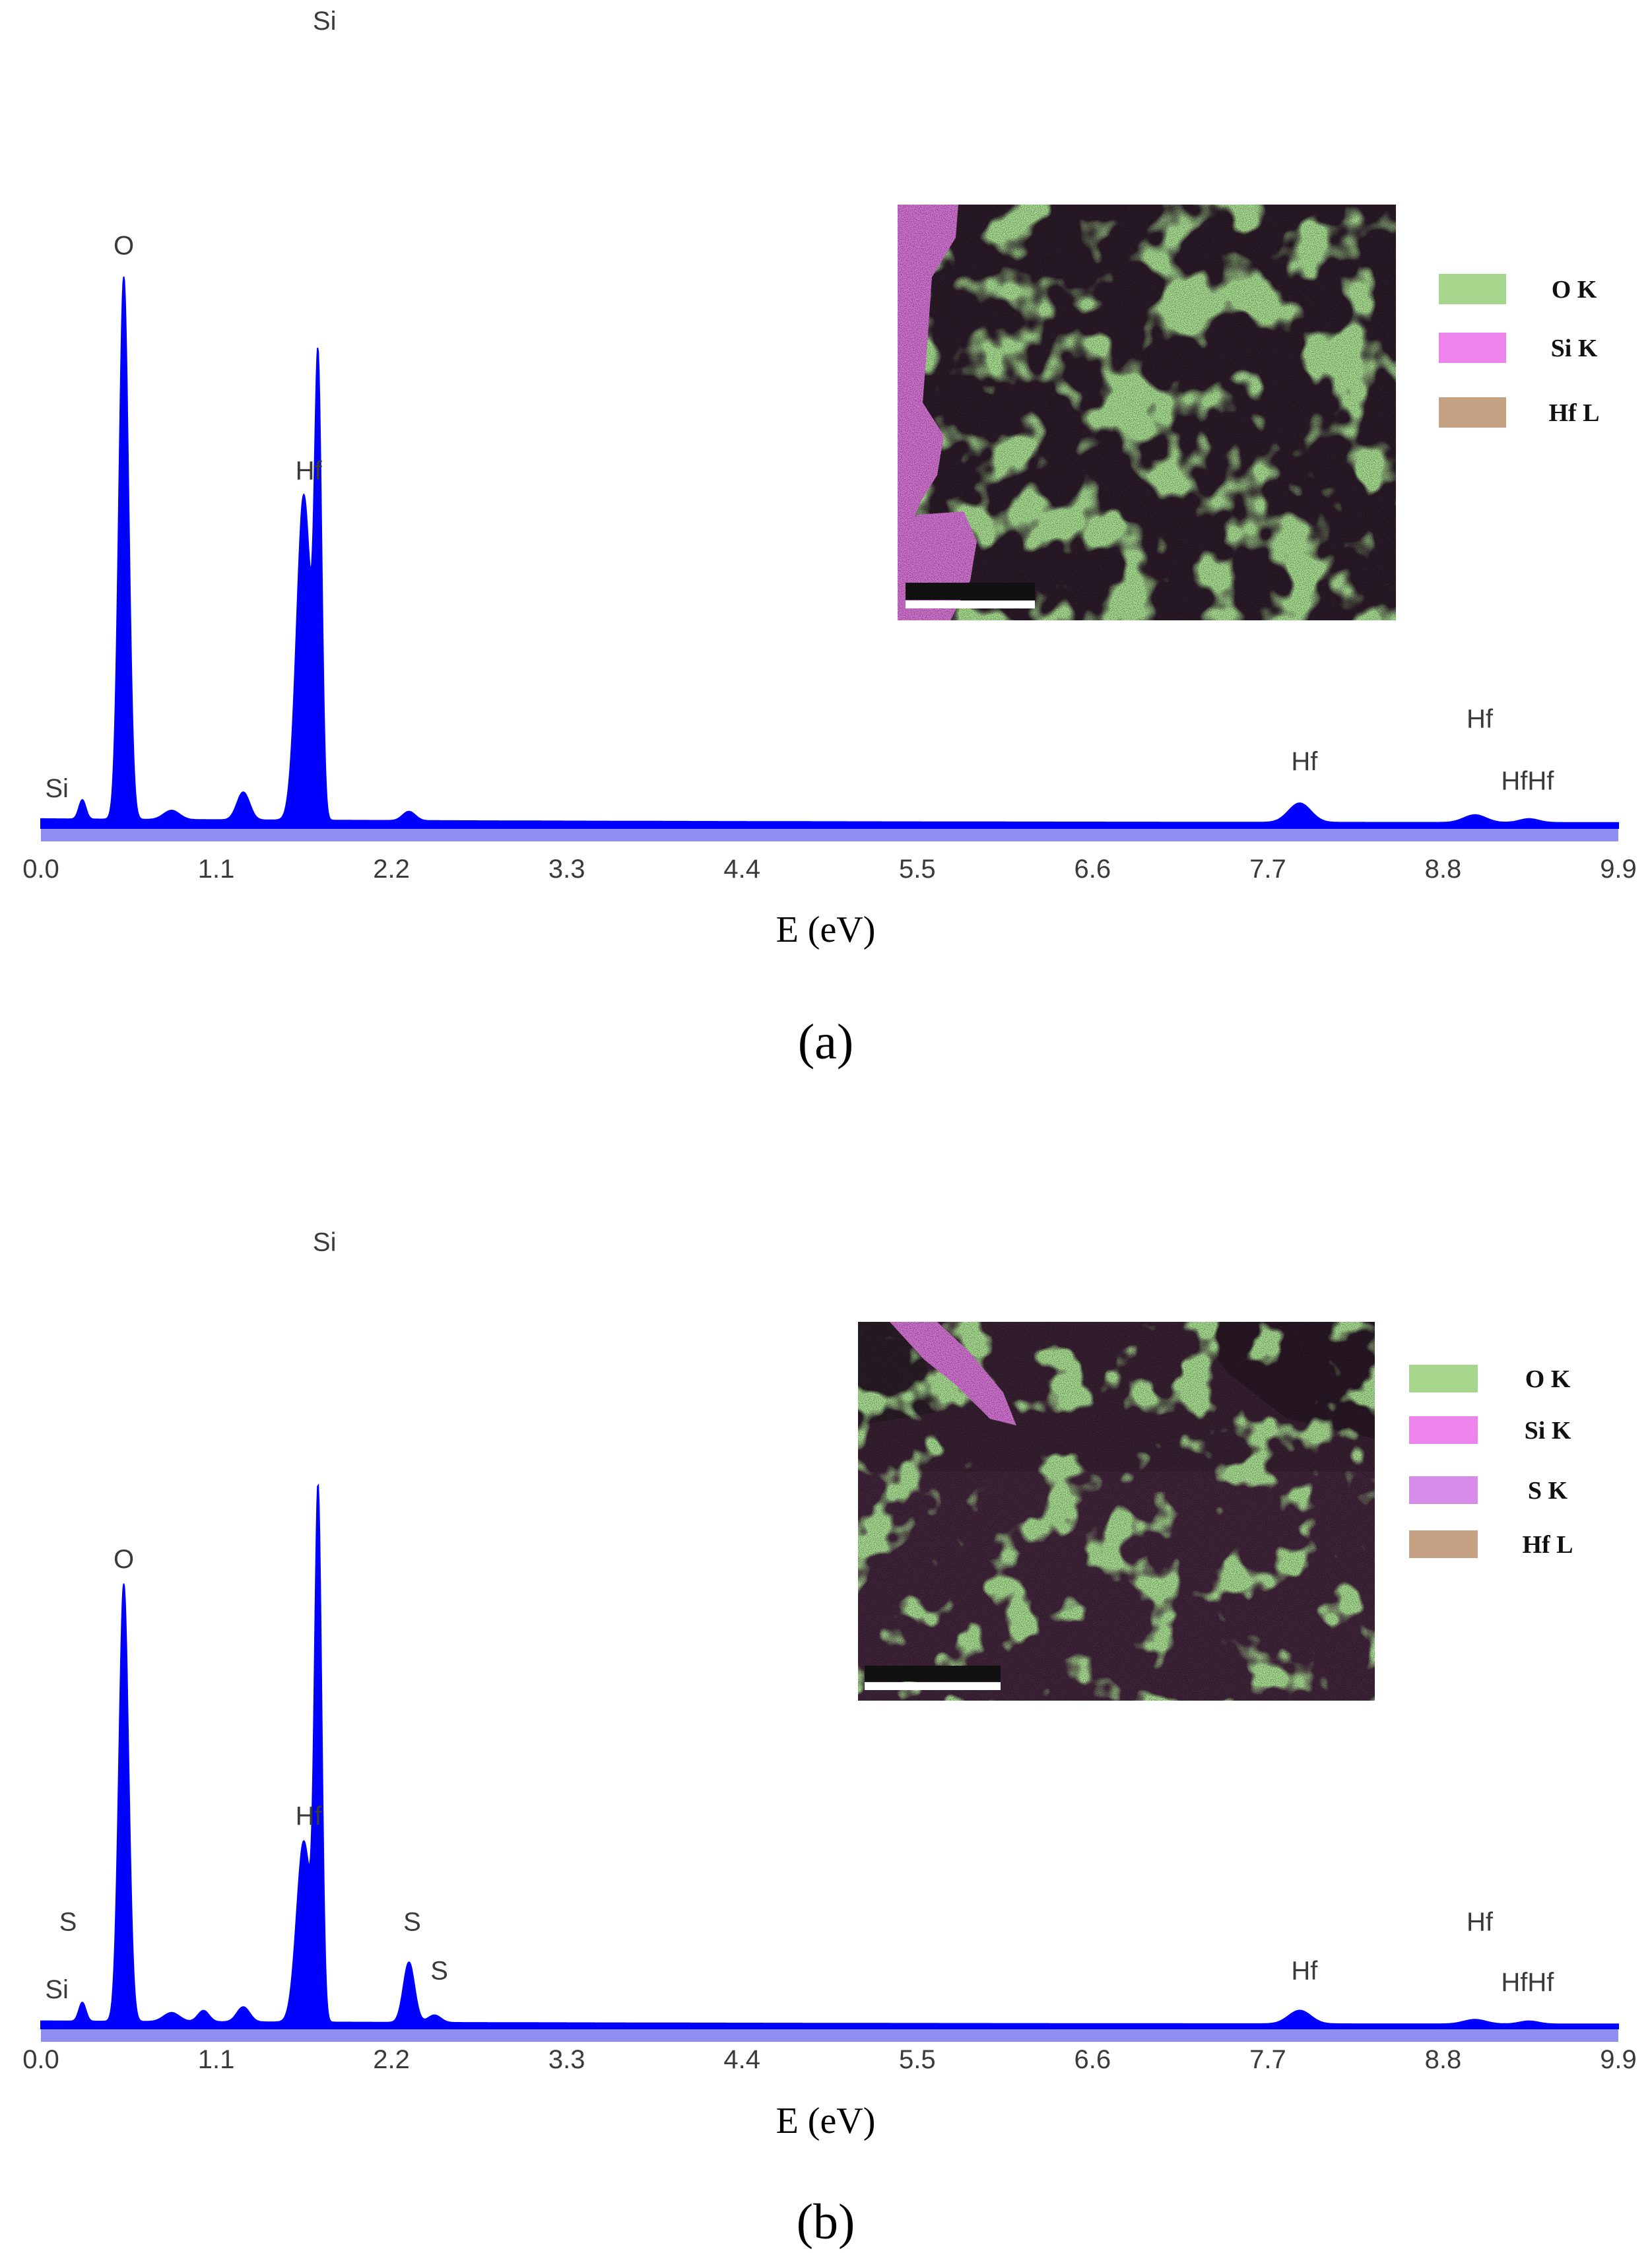 The width and height of the screenshot is (1652, 2253). Describe the element at coordinates (1147, 412) in the screenshot. I see `elemental-map-a` at that location.